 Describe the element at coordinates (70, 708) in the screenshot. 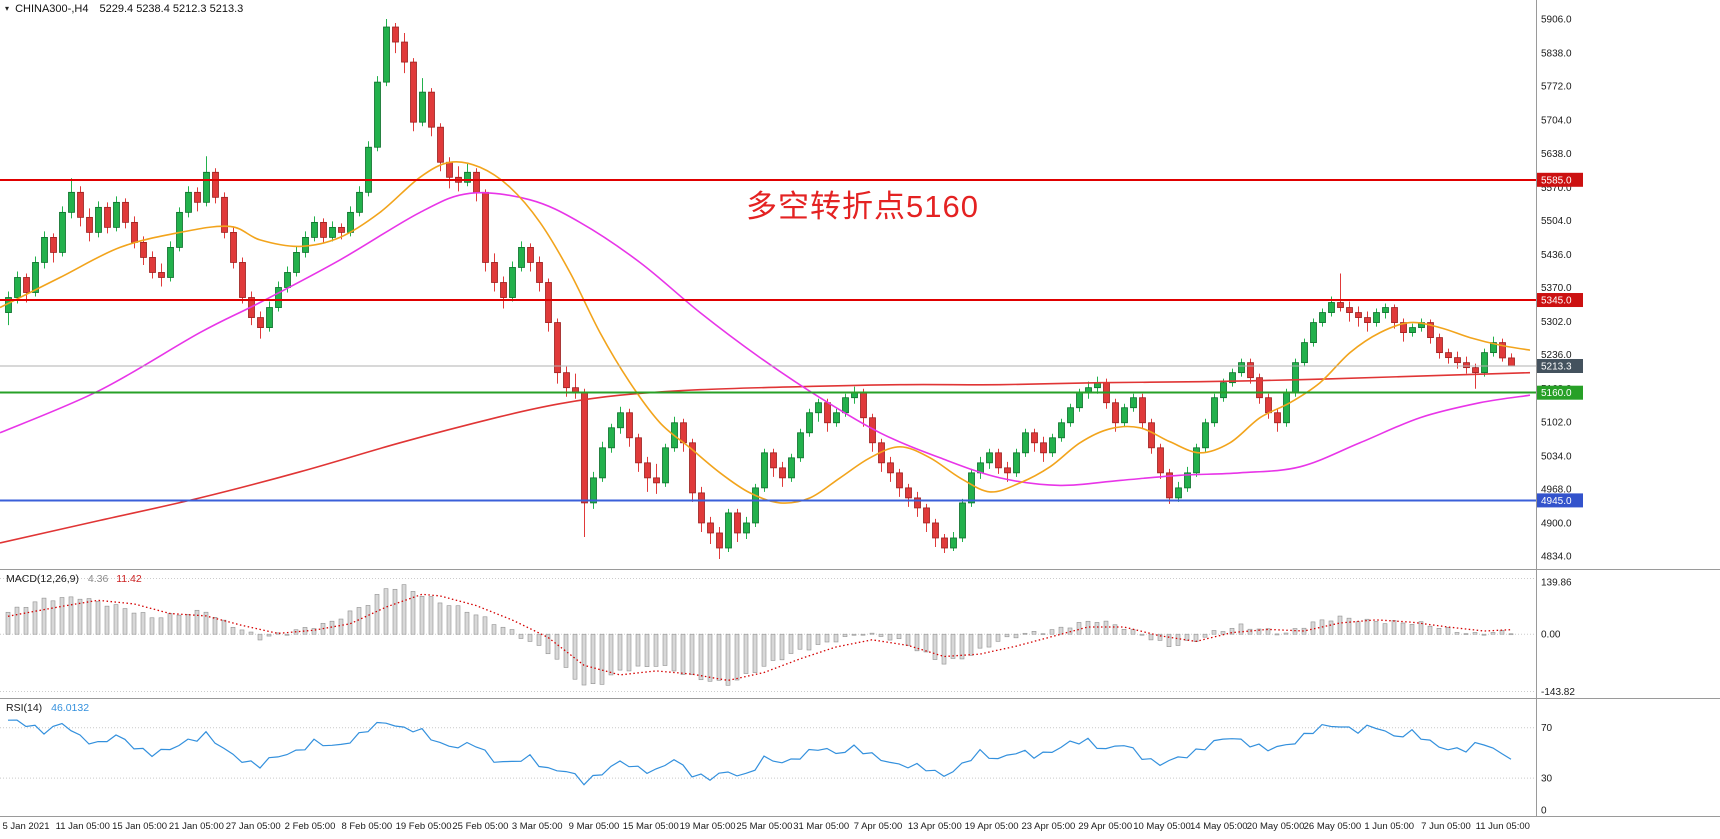

I see `rsi-value: 46.0132` at that location.